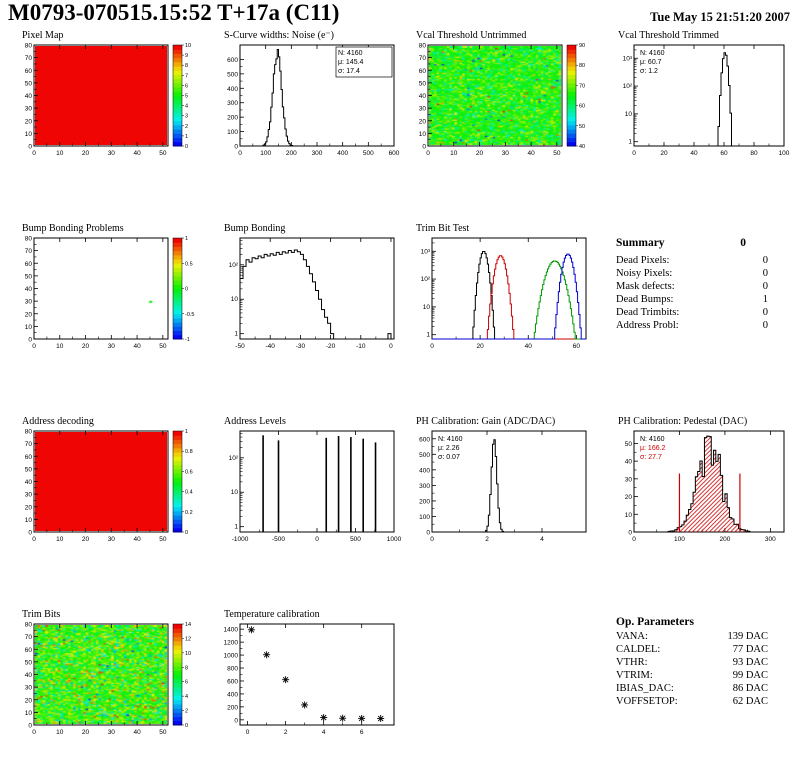  I want to click on svg-text: 0.2, so click(189, 513).